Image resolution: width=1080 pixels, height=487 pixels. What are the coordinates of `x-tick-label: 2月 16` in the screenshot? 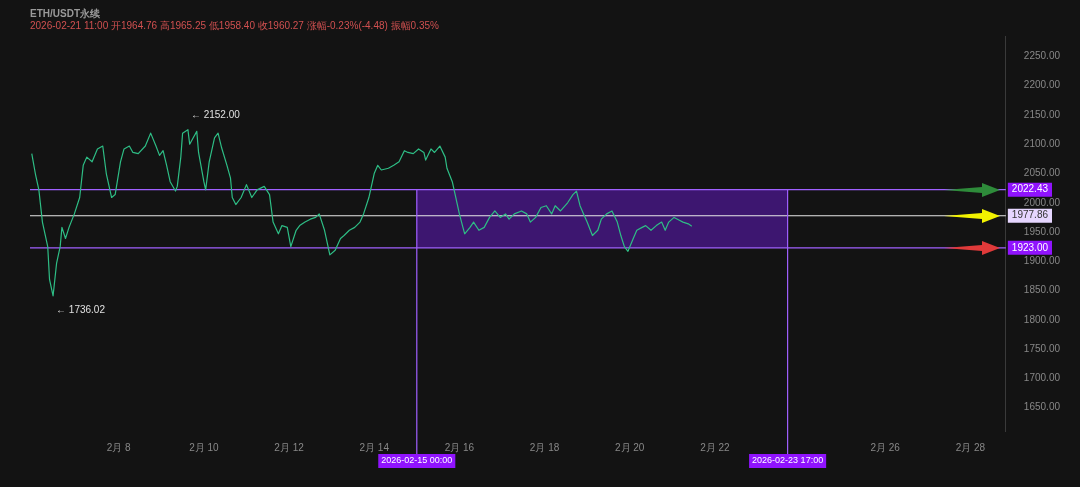 It's located at (459, 447).